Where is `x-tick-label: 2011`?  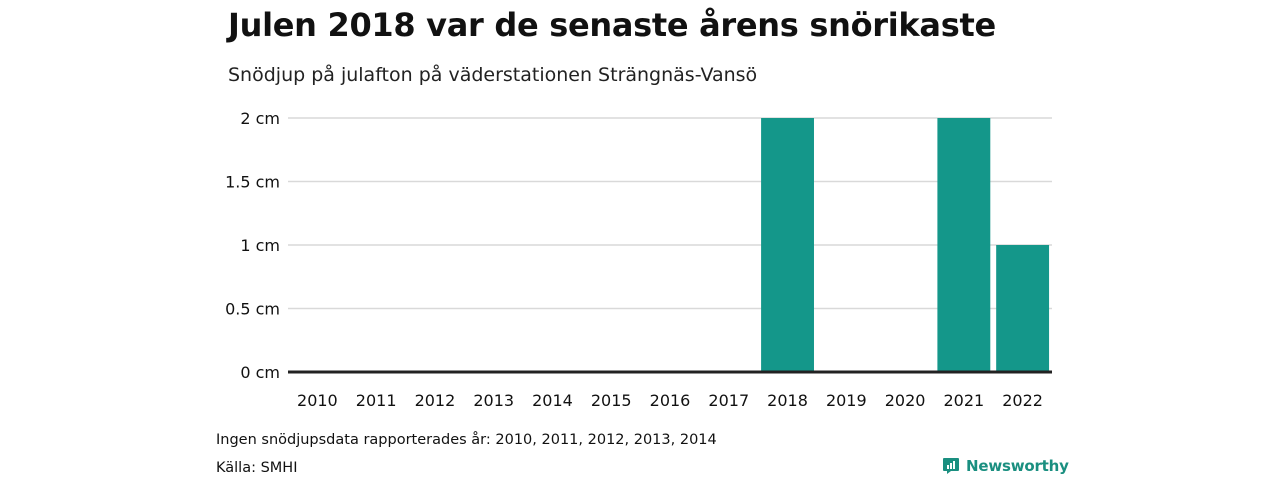 x-tick-label: 2011 is located at coordinates (376, 400).